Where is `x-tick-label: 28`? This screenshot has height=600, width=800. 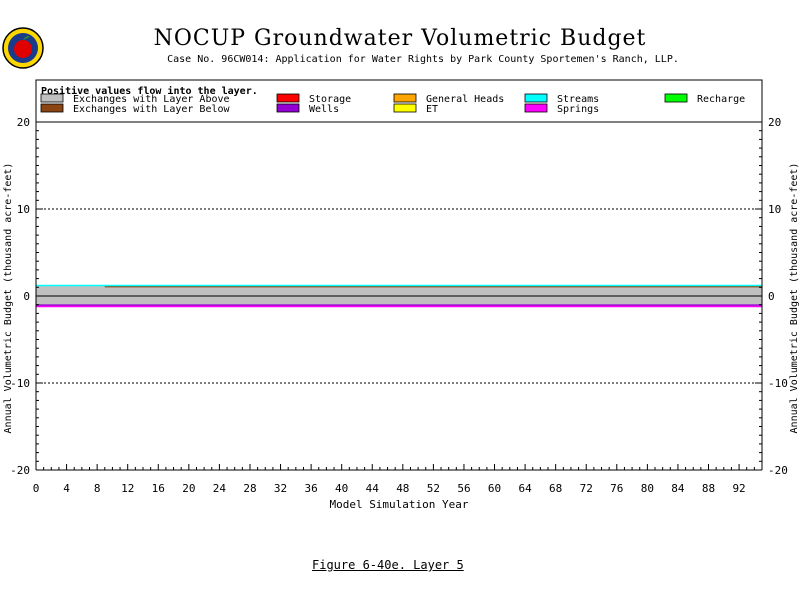 x-tick-label: 28 is located at coordinates (249, 488).